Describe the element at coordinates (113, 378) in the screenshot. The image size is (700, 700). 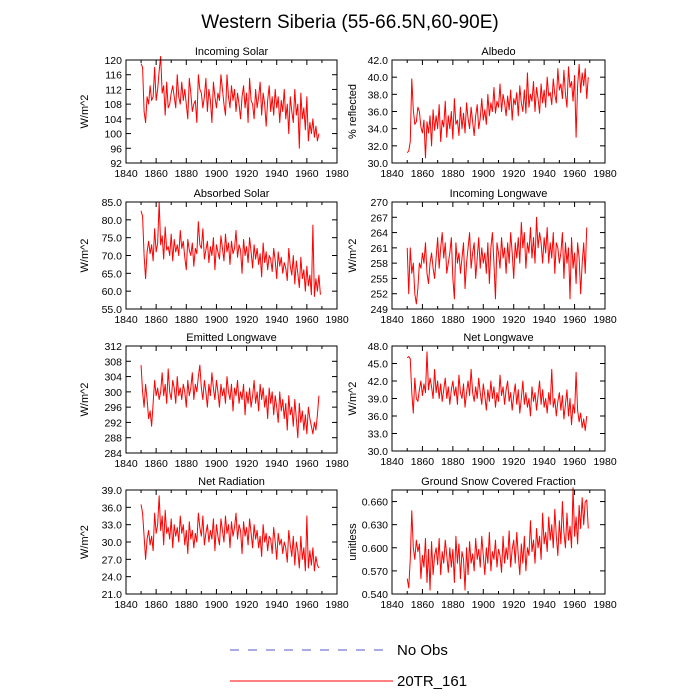
I see `y-tick-label: 304` at that location.